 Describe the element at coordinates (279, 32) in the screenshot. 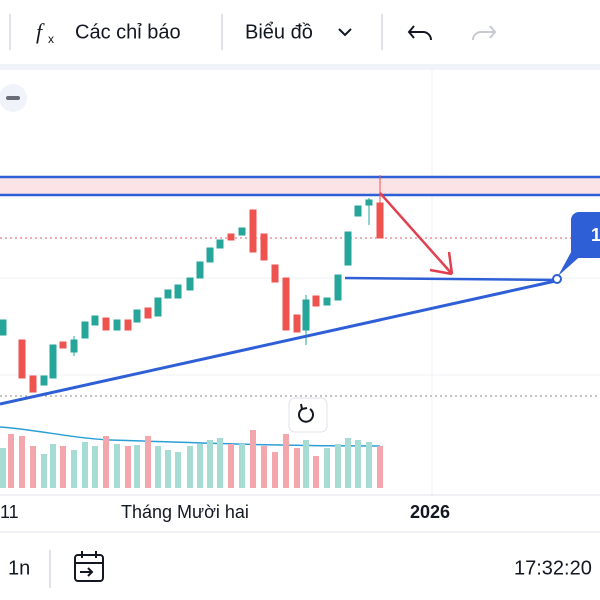

I see `chart-type-button: Biểu đồ` at that location.